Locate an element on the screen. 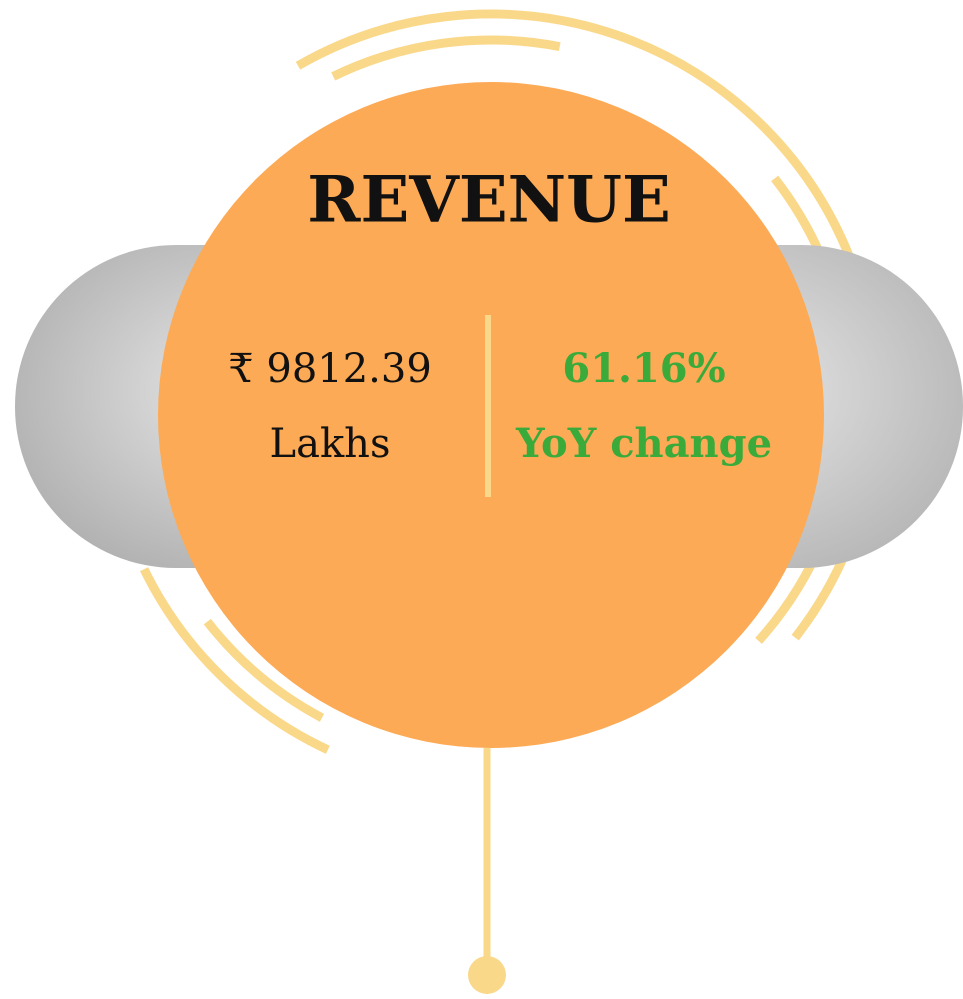 The width and height of the screenshot is (963, 999). change-value: 61.16% is located at coordinates (643, 368).